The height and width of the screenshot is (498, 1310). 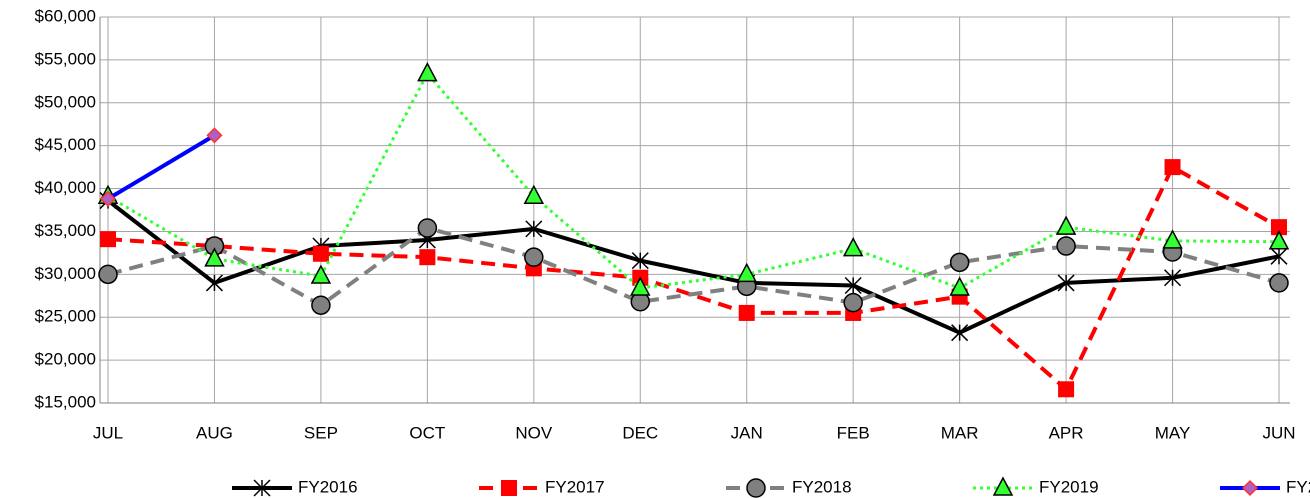 What do you see at coordinates (853, 432) in the screenshot?
I see `x-tick-label: FEB` at bounding box center [853, 432].